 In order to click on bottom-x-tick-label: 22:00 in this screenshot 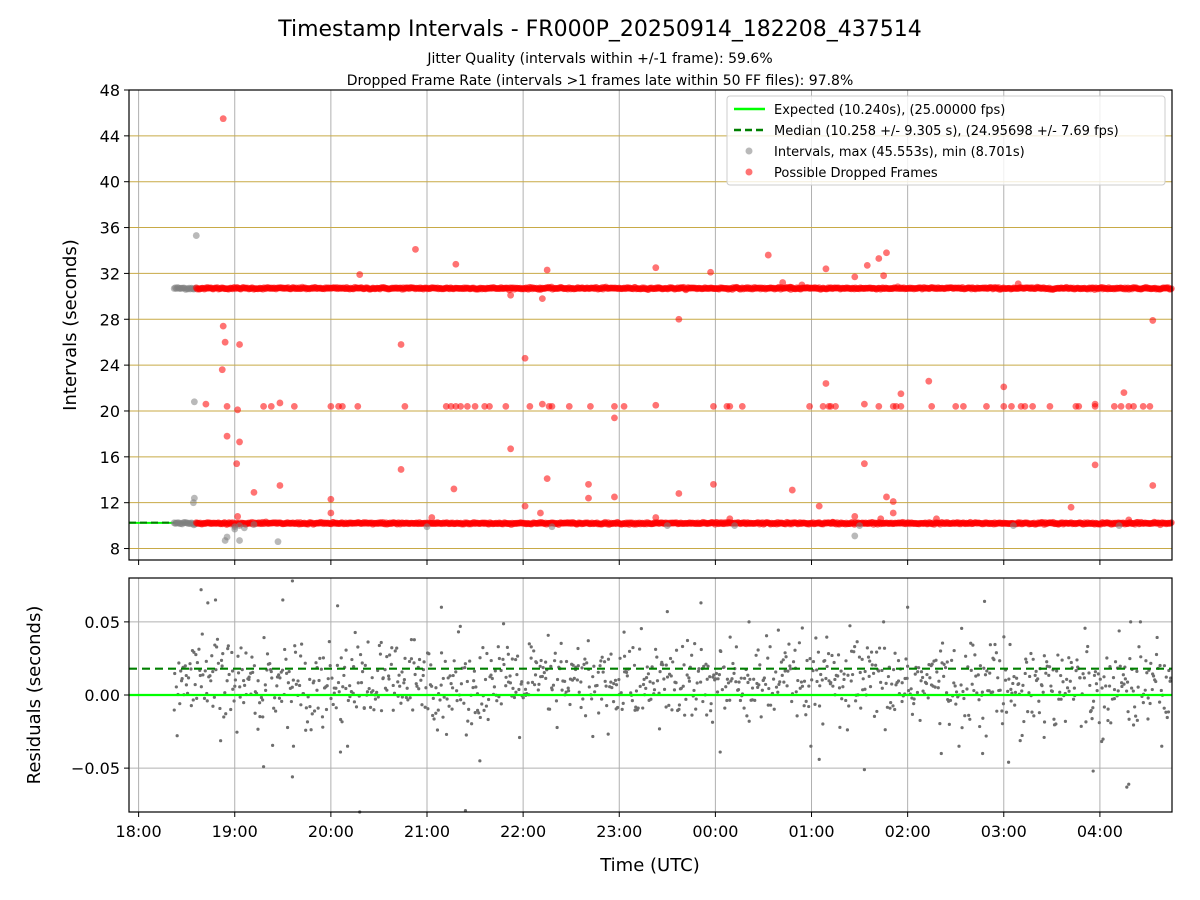, I will do `click(523, 831)`.